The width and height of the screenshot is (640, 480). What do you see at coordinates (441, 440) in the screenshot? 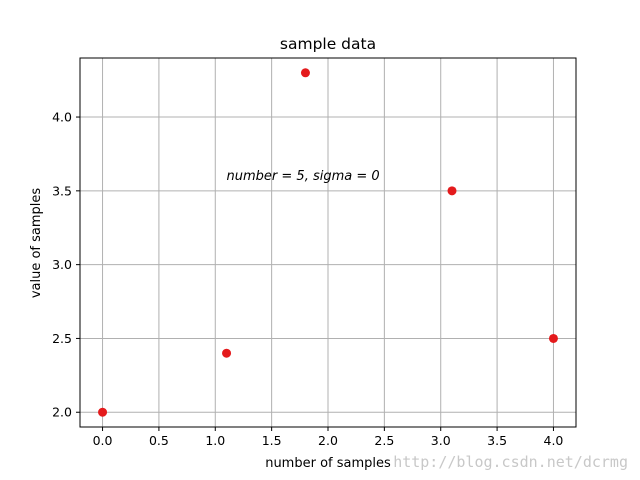
I see `x-tick-label: 3.0` at bounding box center [441, 440].